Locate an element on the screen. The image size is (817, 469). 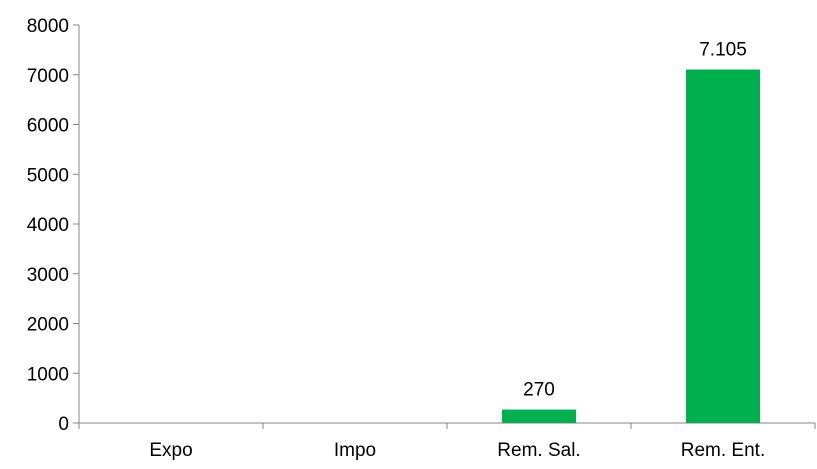
y-tick-label: 5000 is located at coordinates (48, 175).